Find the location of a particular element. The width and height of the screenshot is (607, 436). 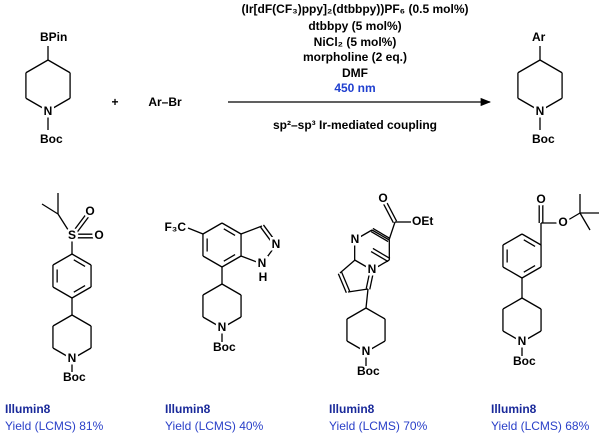

plus: + is located at coordinates (114, 102).